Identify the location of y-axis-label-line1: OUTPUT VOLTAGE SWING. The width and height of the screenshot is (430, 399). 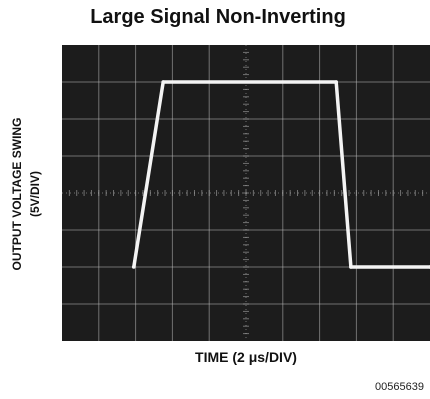
(17, 194).